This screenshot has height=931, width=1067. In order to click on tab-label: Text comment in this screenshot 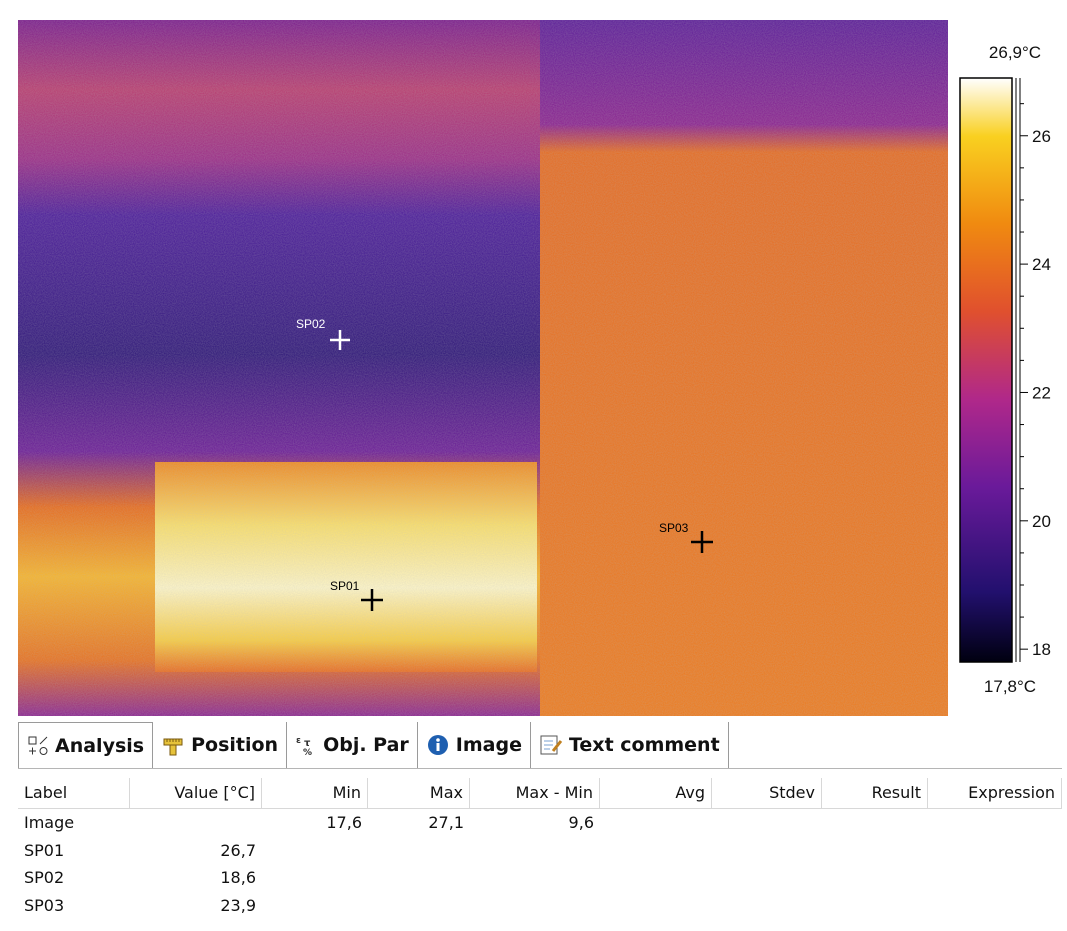, I will do `click(644, 745)`.